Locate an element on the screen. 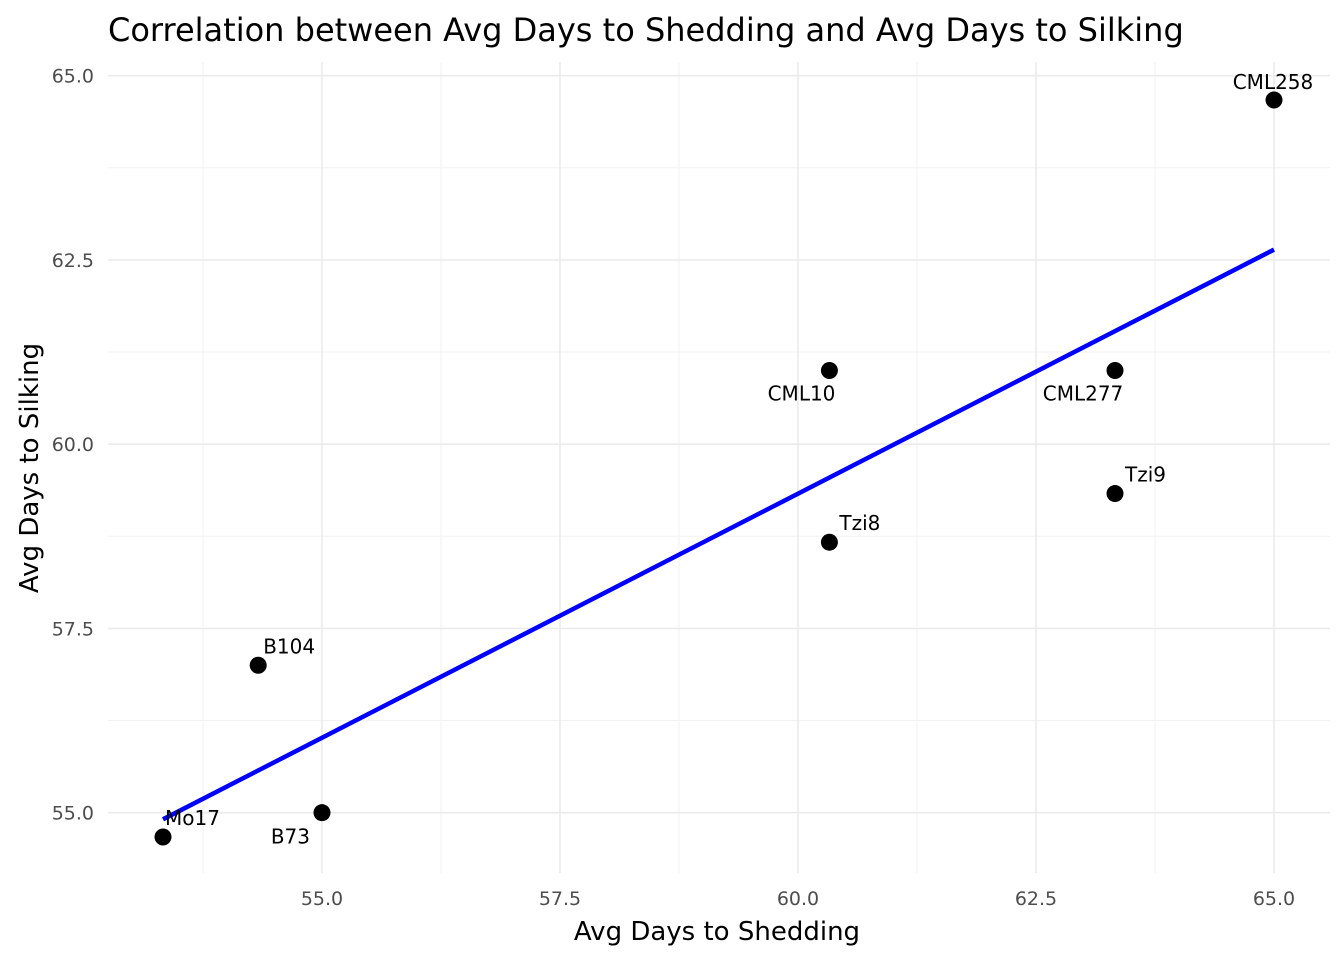 The height and width of the screenshot is (960, 1344). y-axis-title: Avg Days to Silking is located at coordinates (30, 468).